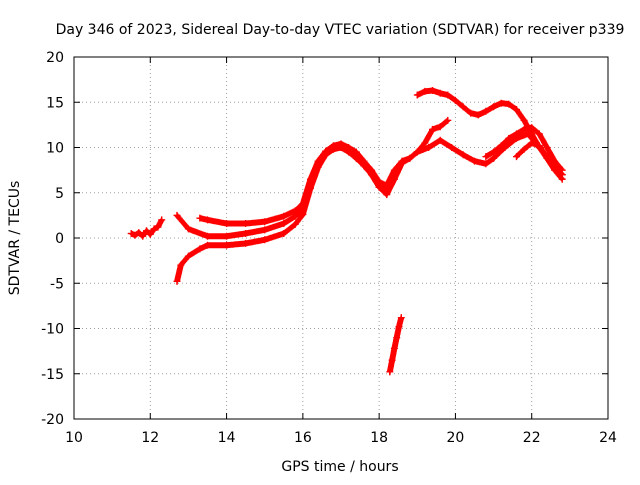  Describe the element at coordinates (55, 58) in the screenshot. I see `y-tick-label: 20` at that location.